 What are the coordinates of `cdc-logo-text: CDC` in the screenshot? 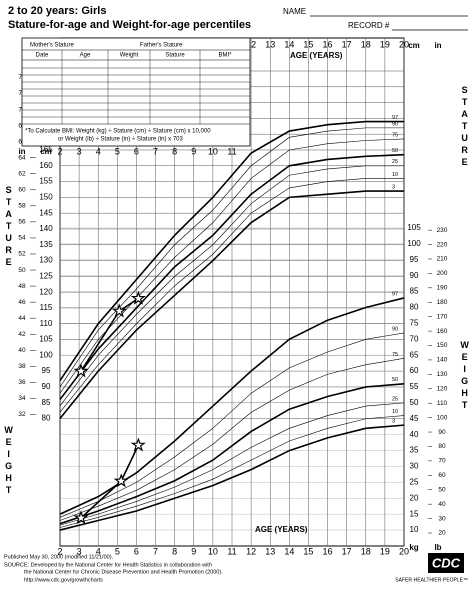 It's located at (446, 562).